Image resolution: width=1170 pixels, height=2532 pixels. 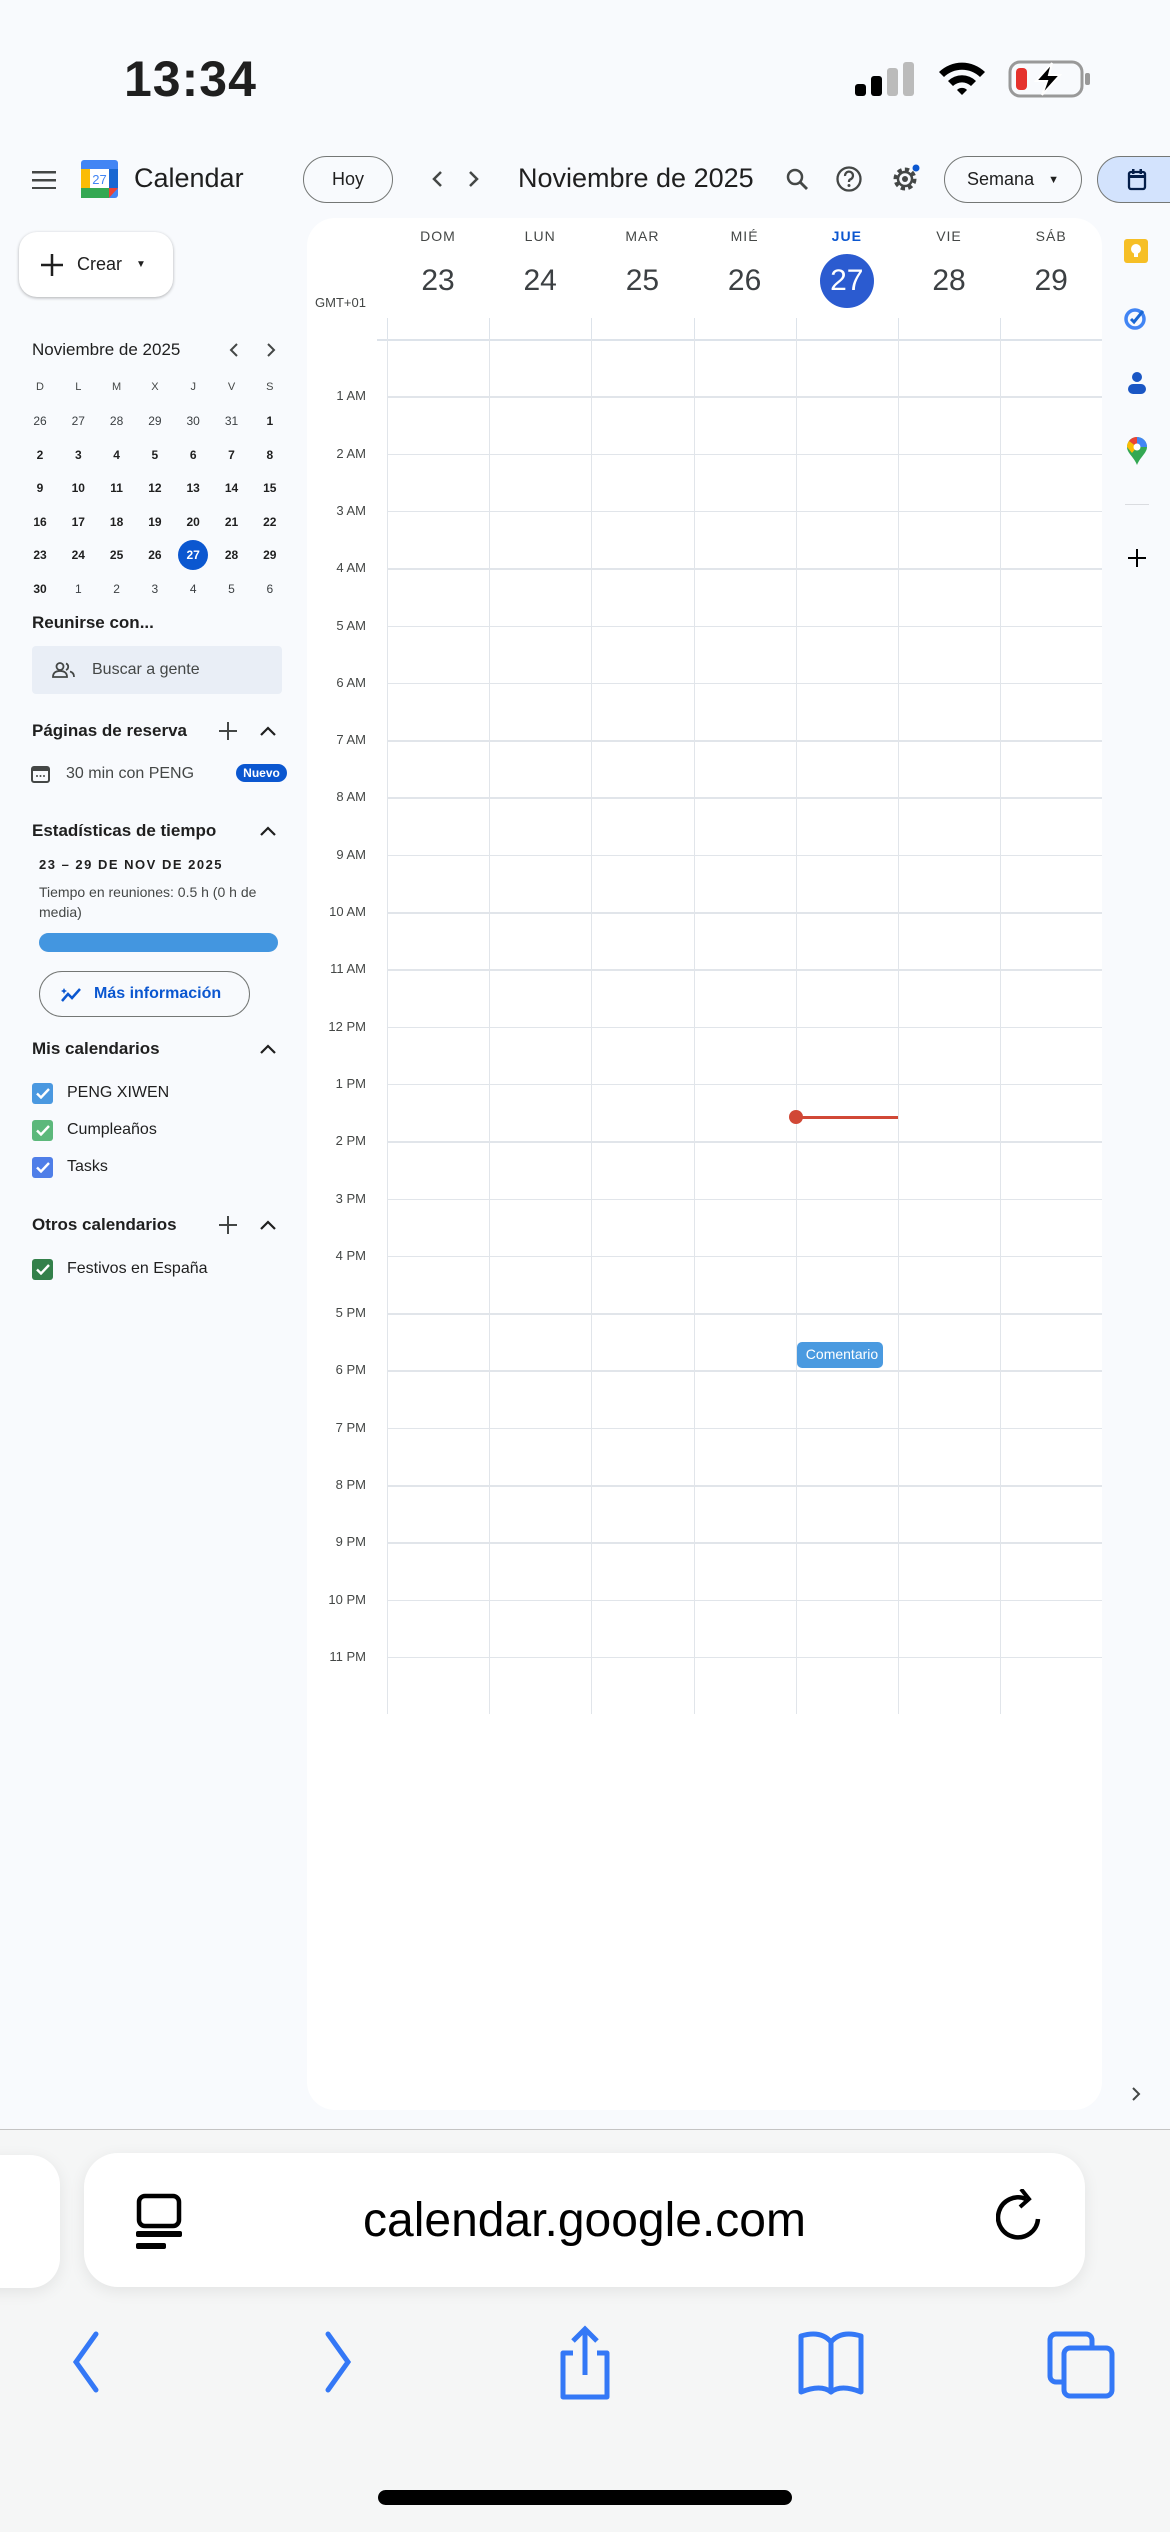 I want to click on day-number-button: 25, so click(x=642, y=281).